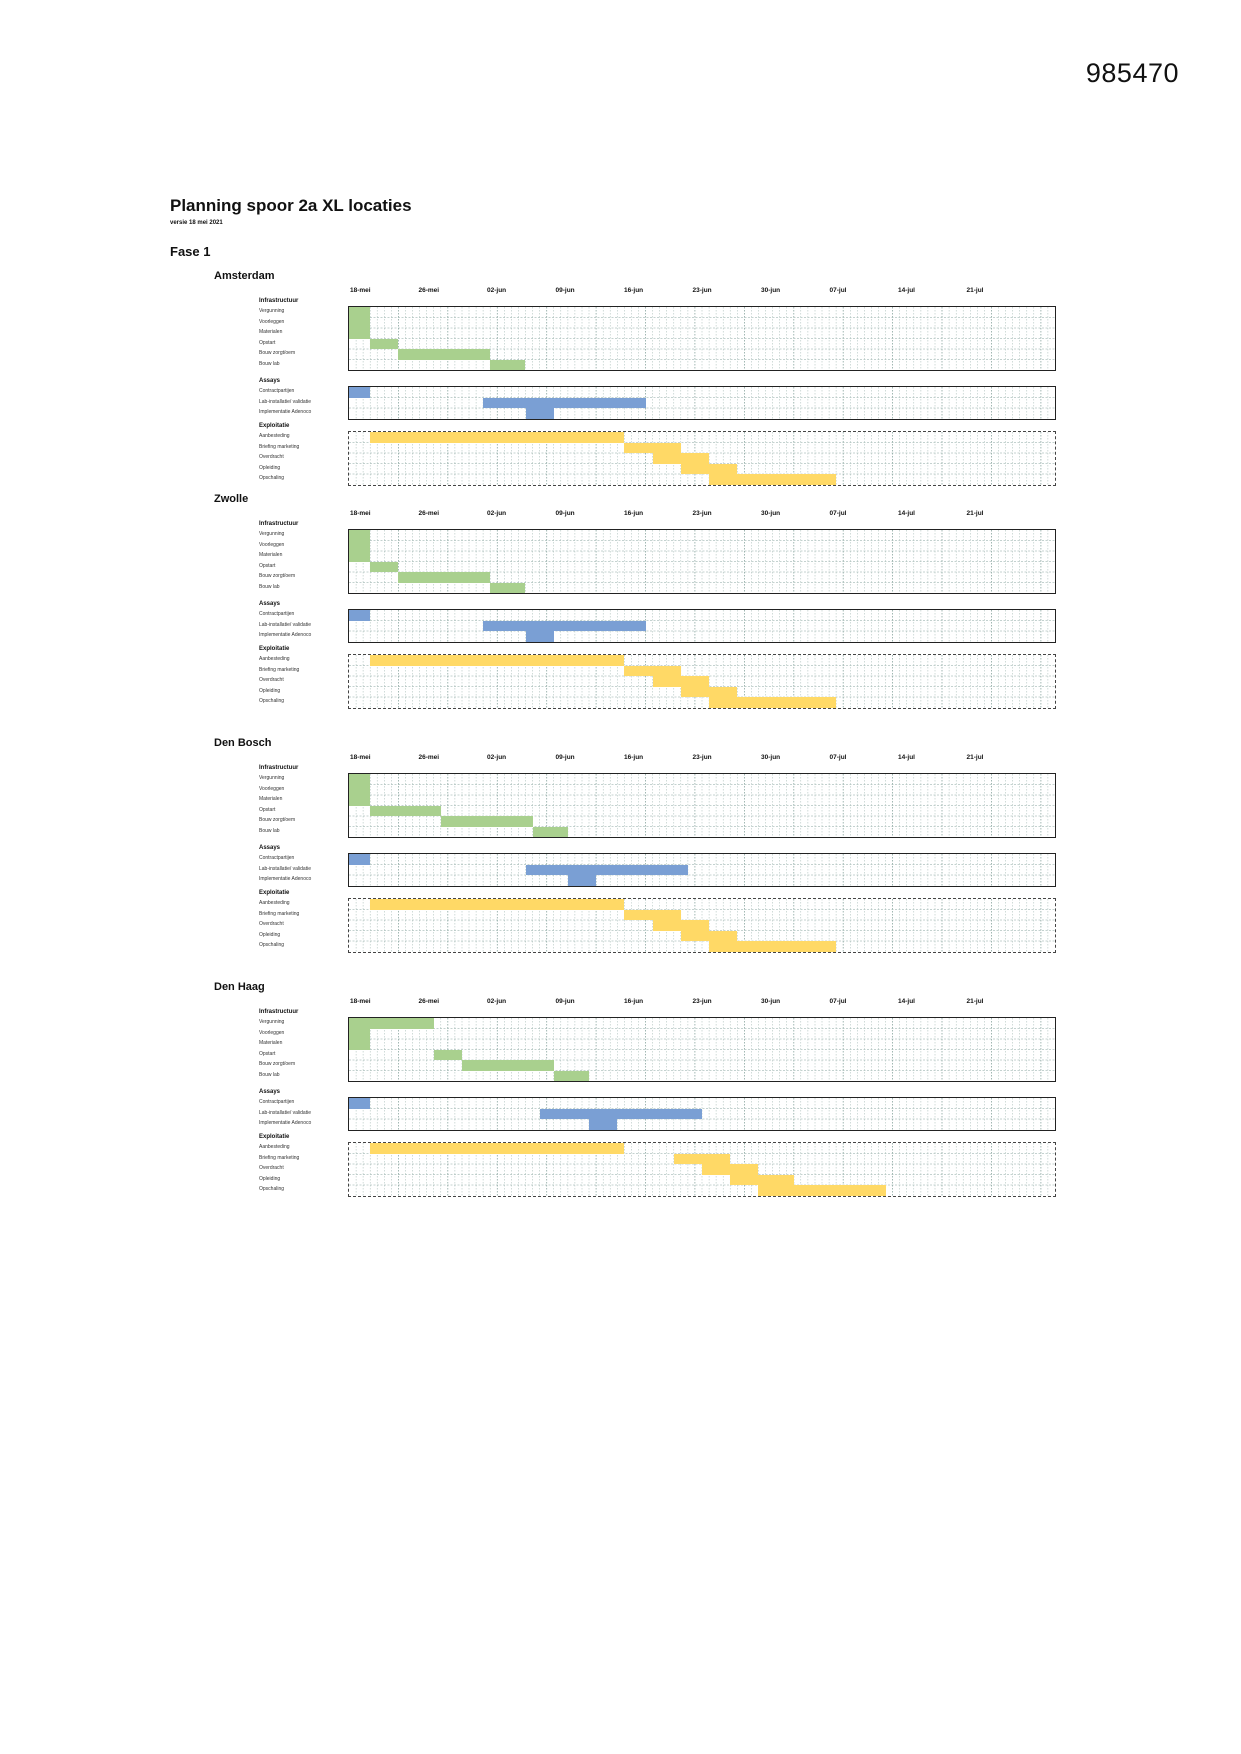 Image resolution: width=1241 pixels, height=1754 pixels. I want to click on page-title: Planning spoor 2a XL locaties, so click(291, 205).